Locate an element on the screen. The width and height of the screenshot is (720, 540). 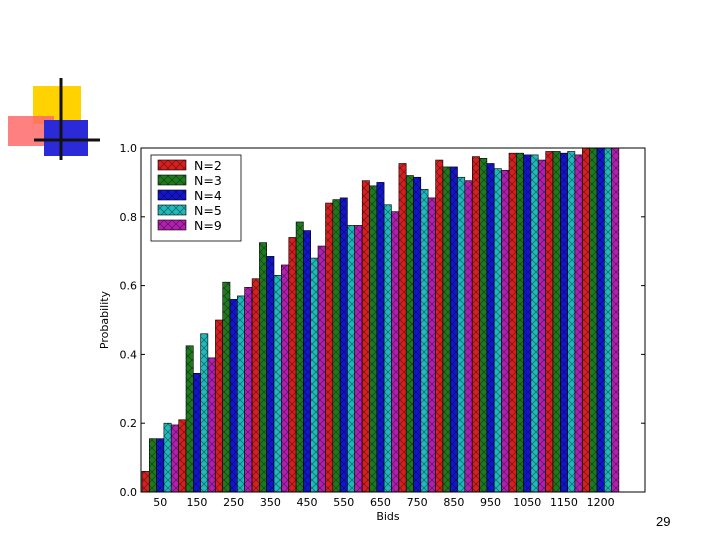
legend-entry-N=4: N=4 is located at coordinates (189, 195).